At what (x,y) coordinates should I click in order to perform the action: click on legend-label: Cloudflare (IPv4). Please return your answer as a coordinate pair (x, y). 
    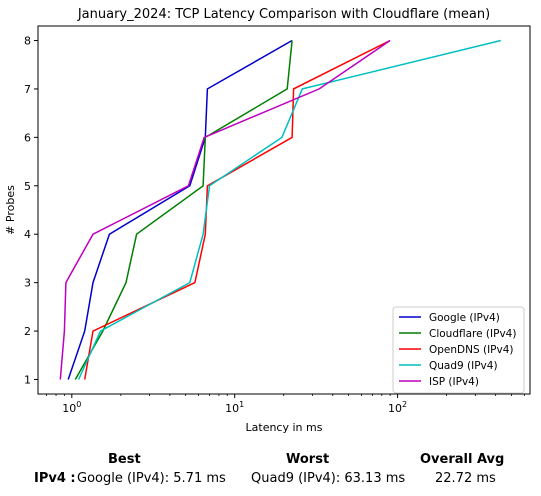
    Looking at the image, I should click on (472, 334).